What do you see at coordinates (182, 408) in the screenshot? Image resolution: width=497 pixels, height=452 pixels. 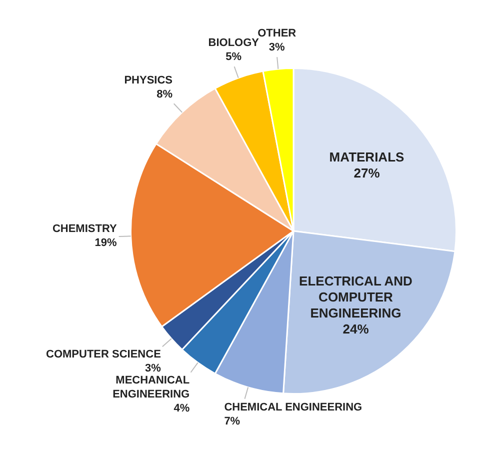 I see `data-label: 4%` at bounding box center [182, 408].